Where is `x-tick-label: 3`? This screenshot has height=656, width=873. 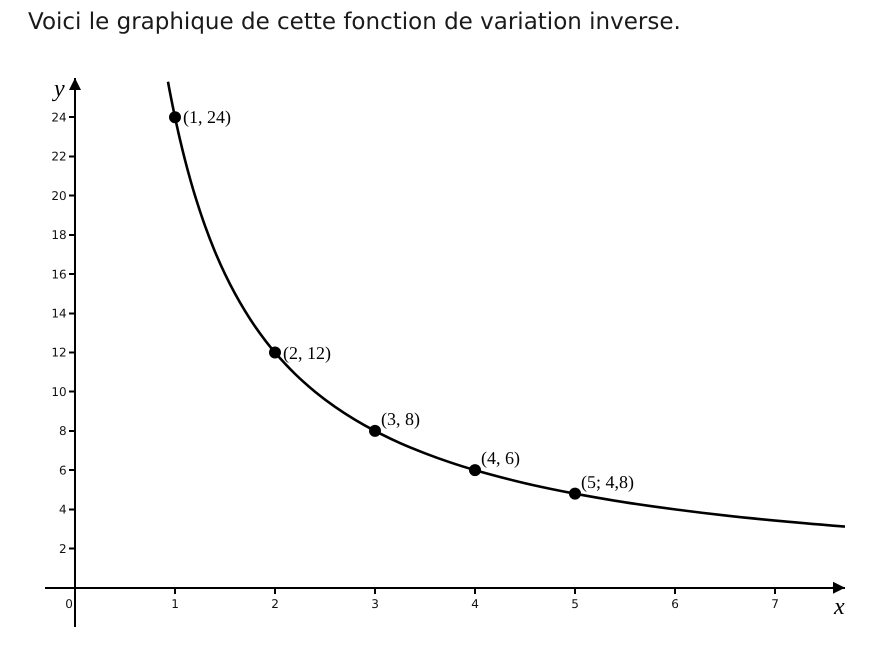 x-tick-label: 3 is located at coordinates (375, 604).